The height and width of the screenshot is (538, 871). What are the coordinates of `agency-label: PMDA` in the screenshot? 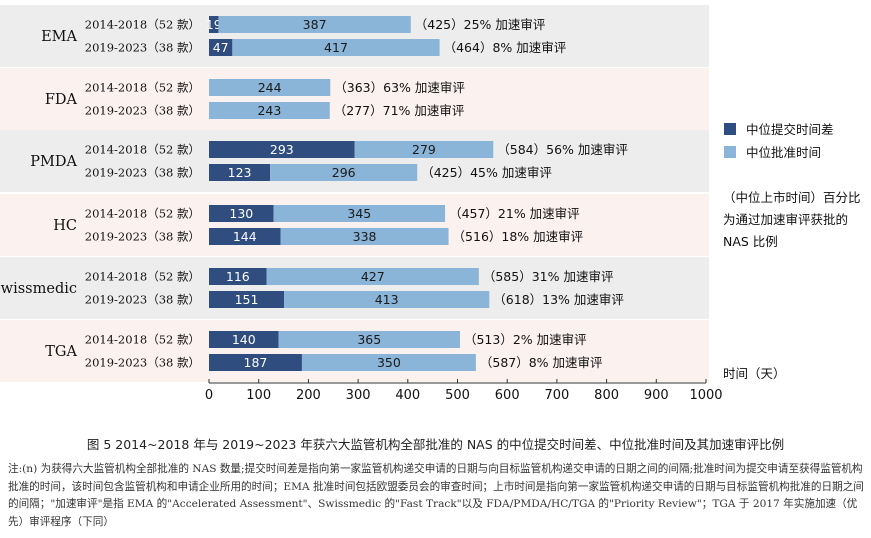 It's located at (53, 162).